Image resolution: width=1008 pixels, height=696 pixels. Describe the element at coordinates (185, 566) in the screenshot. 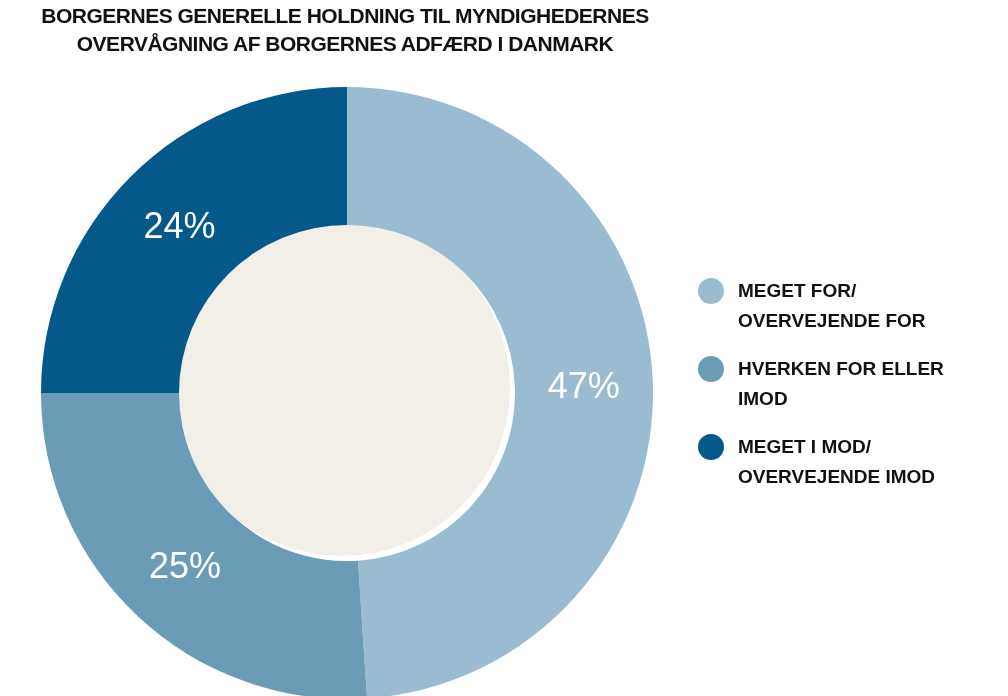

I see `data-label: 25%` at that location.